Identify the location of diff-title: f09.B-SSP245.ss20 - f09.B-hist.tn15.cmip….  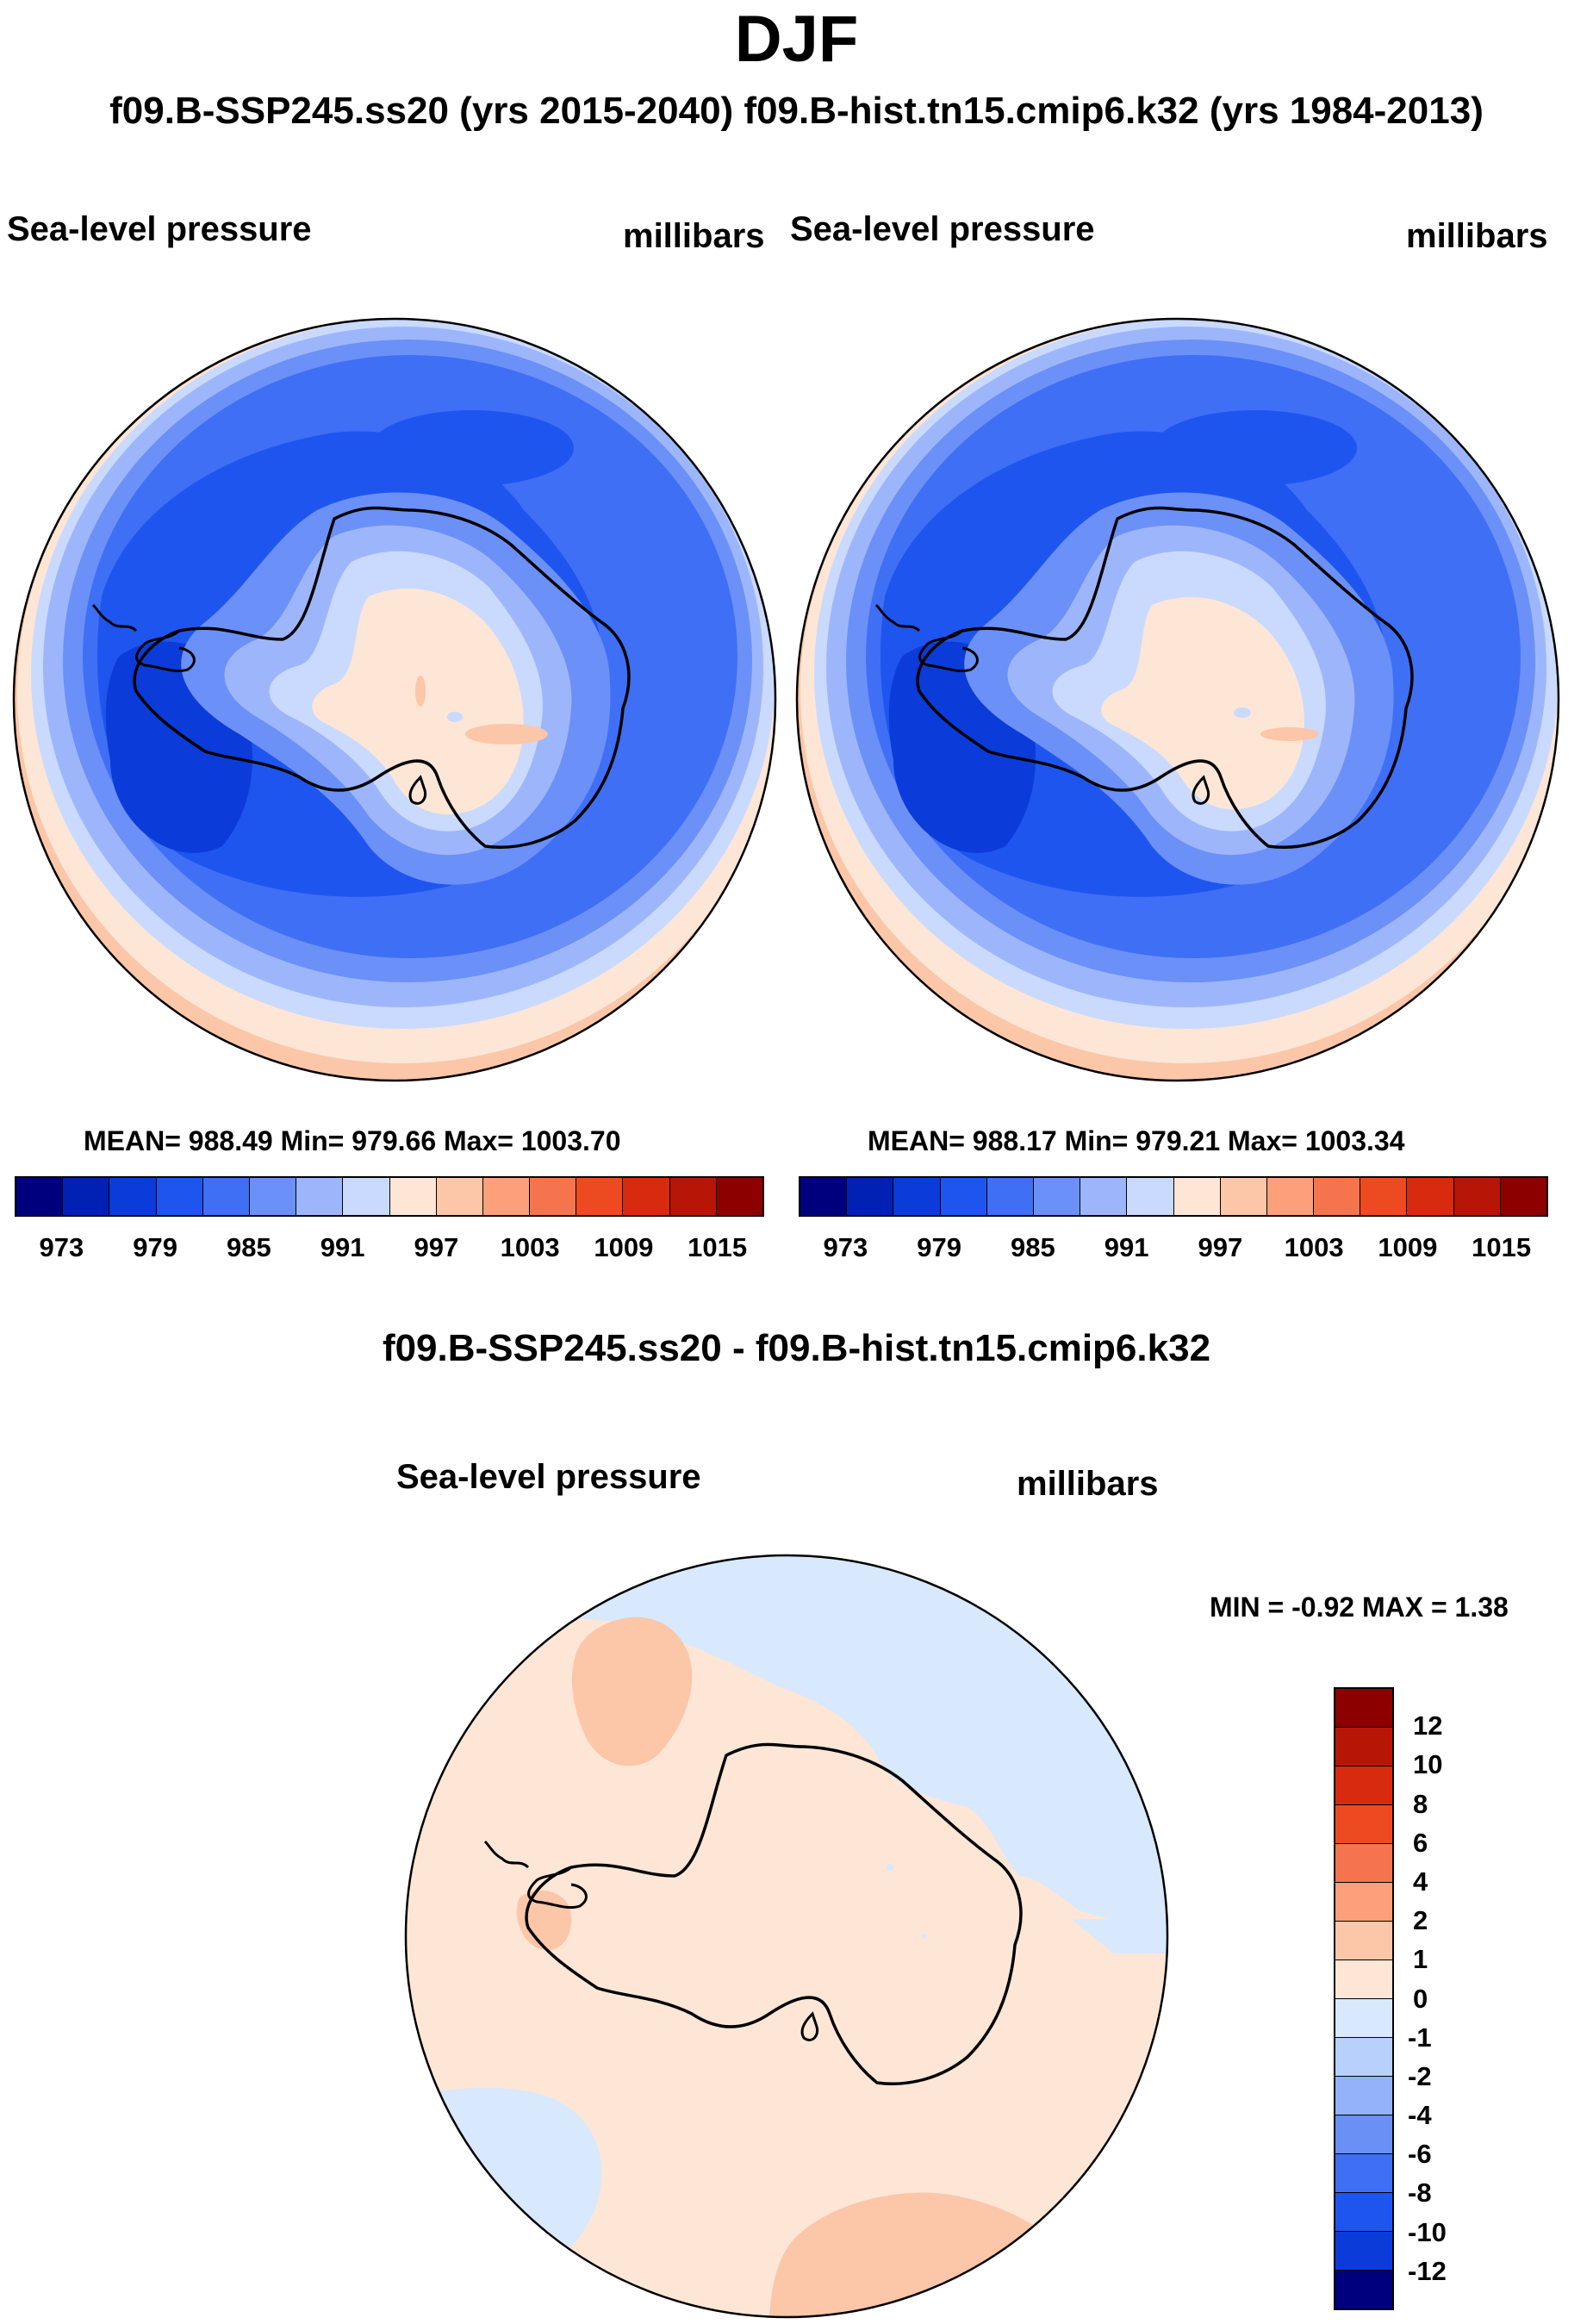
(796, 1348).